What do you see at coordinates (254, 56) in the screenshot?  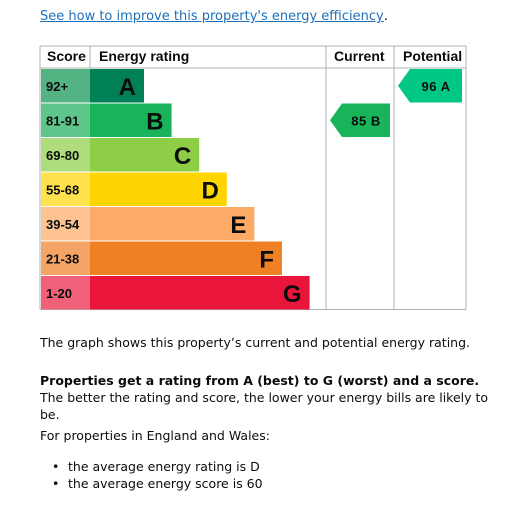 I see `graph-headers: Score Energy rating Current Potential` at bounding box center [254, 56].